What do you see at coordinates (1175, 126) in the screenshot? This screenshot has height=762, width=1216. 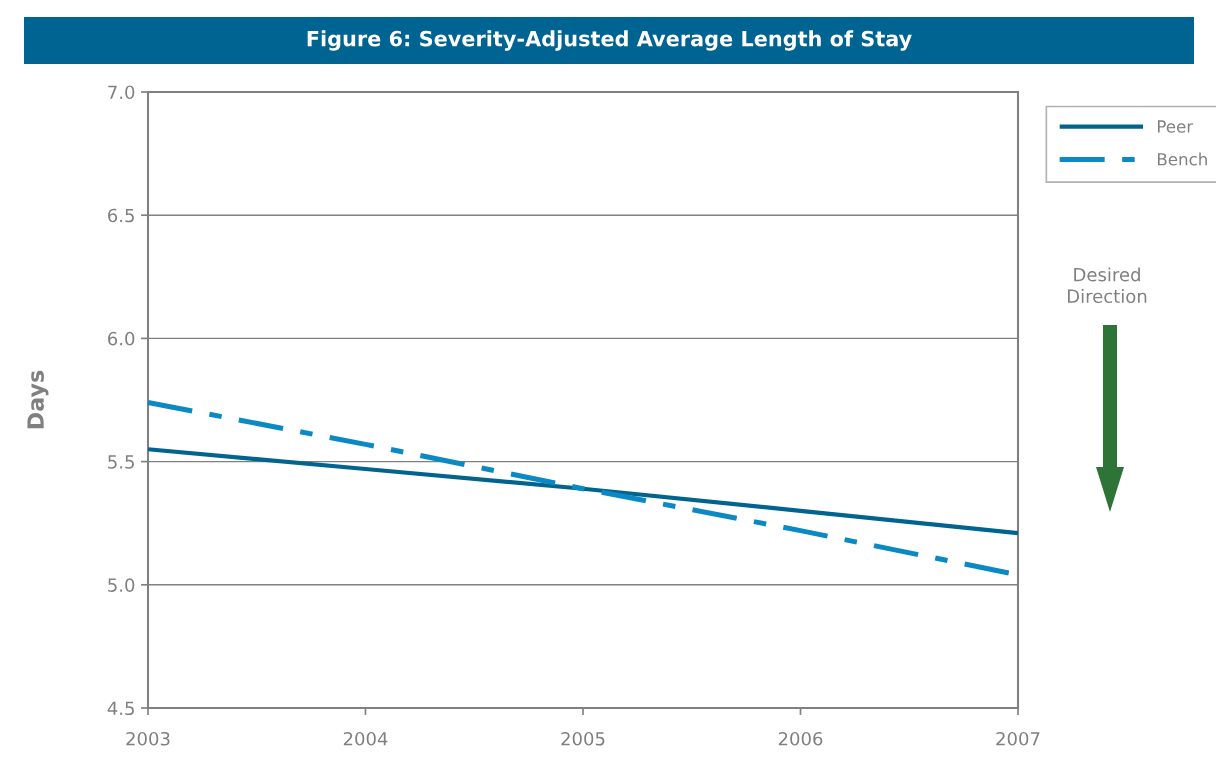 I see `legend-label: Peer` at bounding box center [1175, 126].